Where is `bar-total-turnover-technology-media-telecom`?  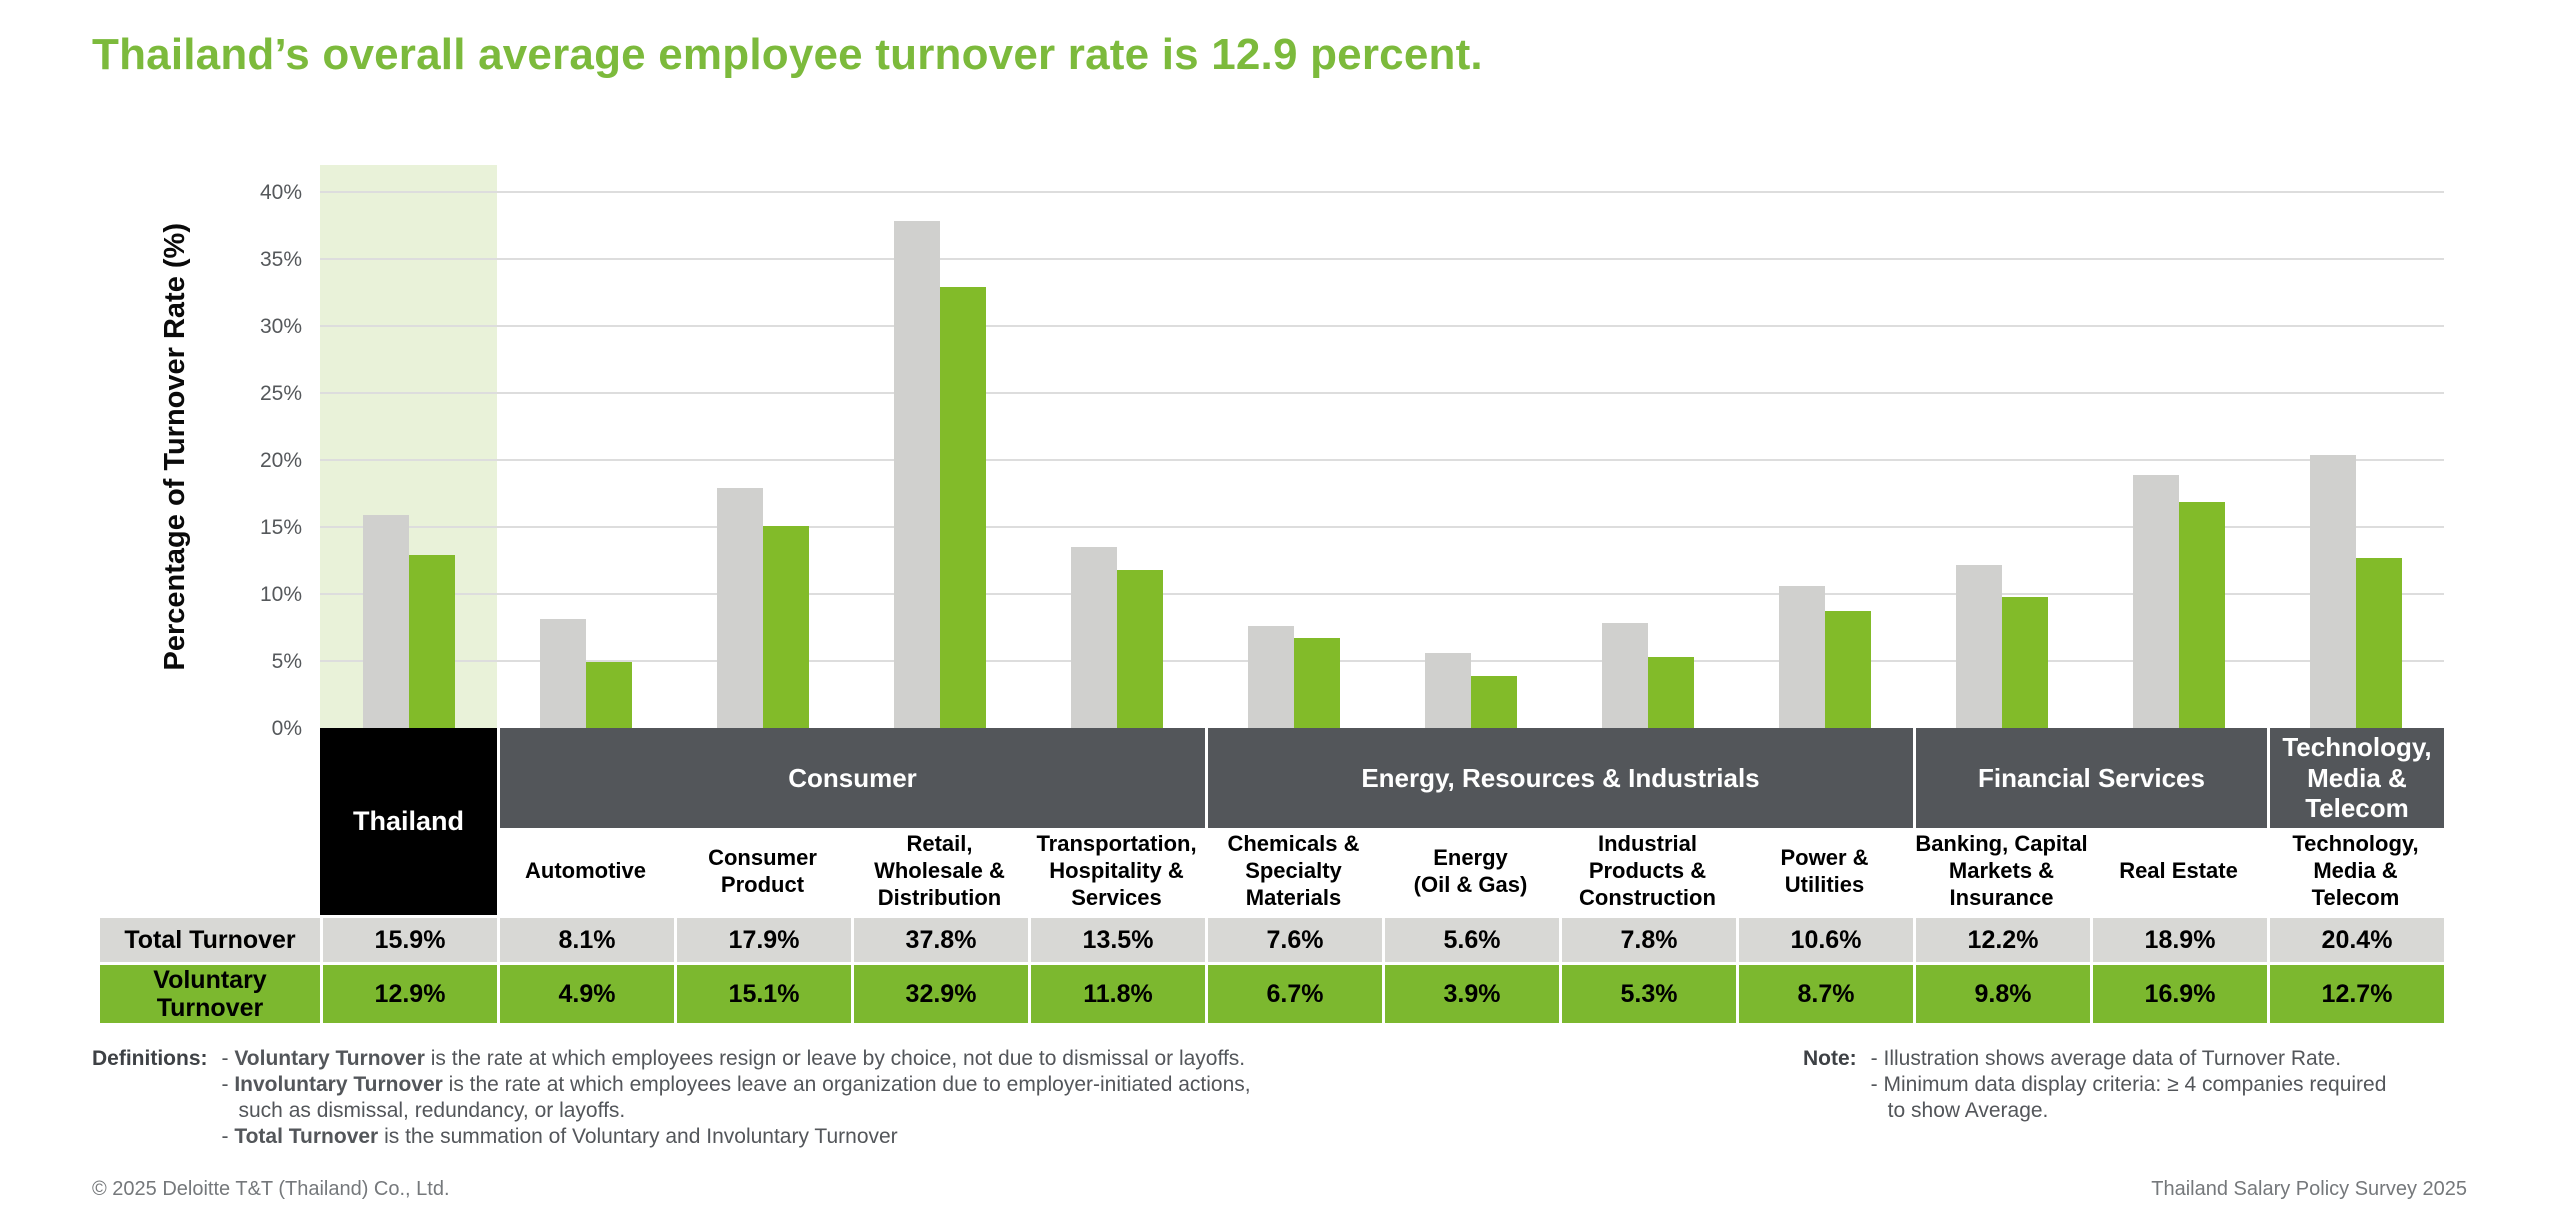 bar-total-turnover-technology-media-telecom is located at coordinates (2332, 591).